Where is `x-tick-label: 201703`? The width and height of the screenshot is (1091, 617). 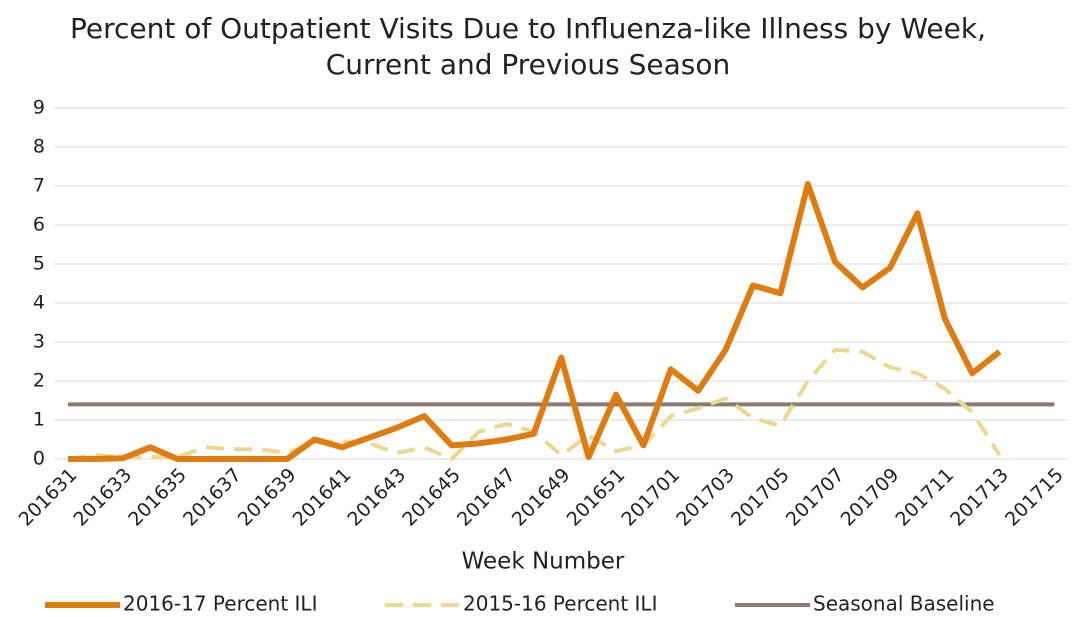
x-tick-label: 201703 is located at coordinates (705, 497).